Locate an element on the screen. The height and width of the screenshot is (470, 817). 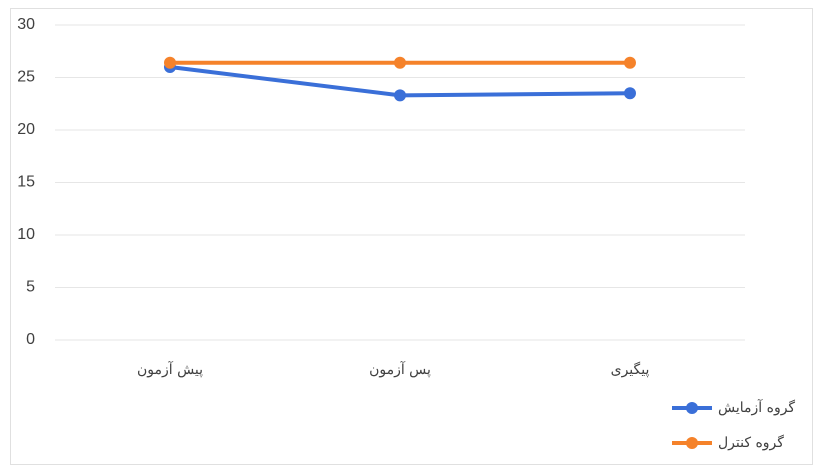
y-tick-label: 0 is located at coordinates (30, 339).